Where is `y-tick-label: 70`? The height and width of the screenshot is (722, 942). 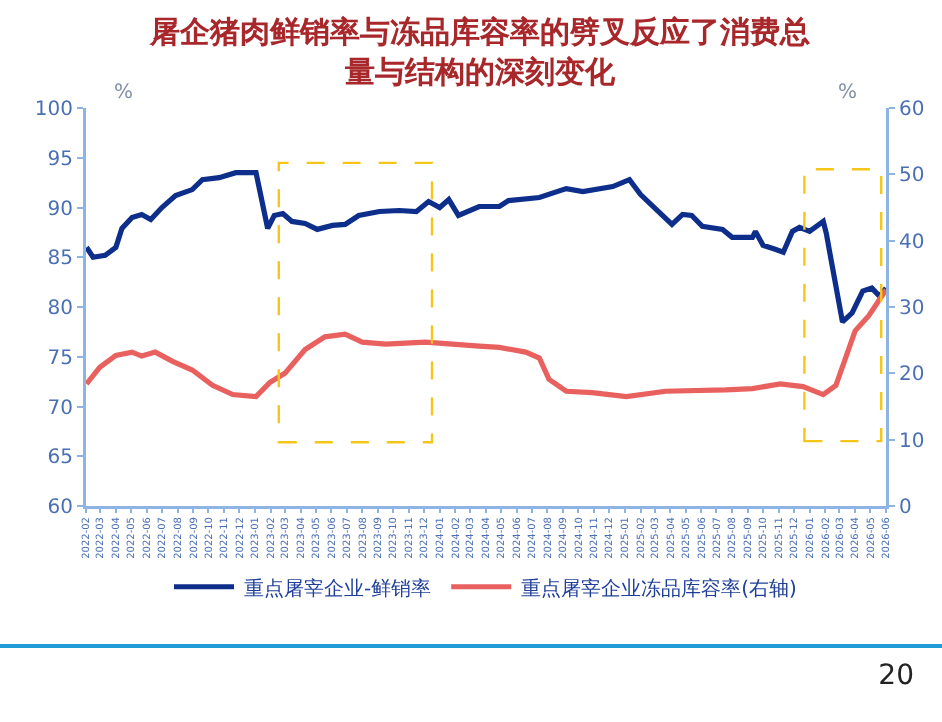
y-tick-label: 70 is located at coordinates (60, 408).